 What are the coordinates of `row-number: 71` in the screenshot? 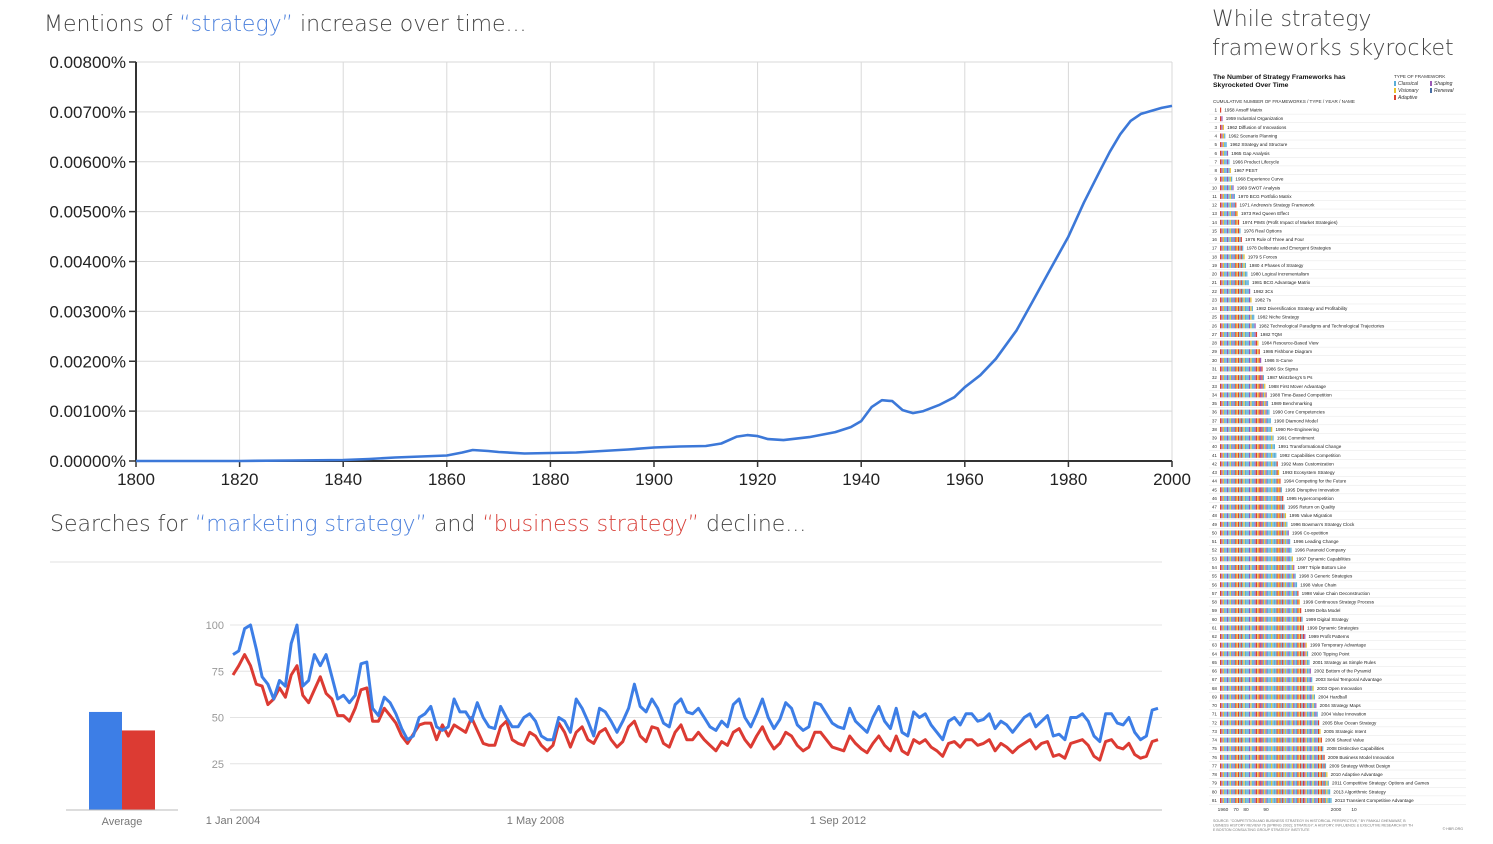 It's located at (1215, 714).